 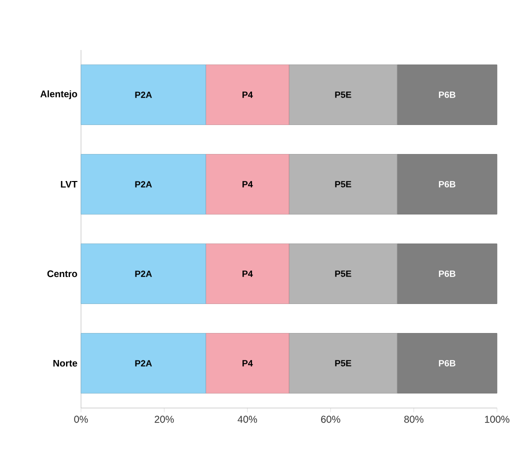 I want to click on series-label: P2A, so click(x=143, y=95).